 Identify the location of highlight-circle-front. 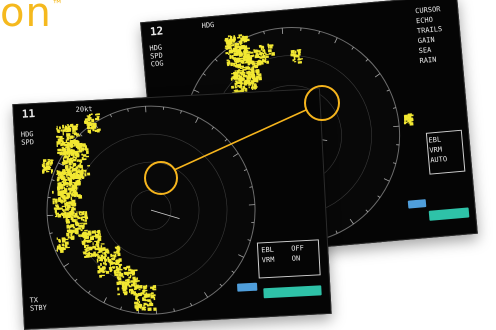
(161, 178).